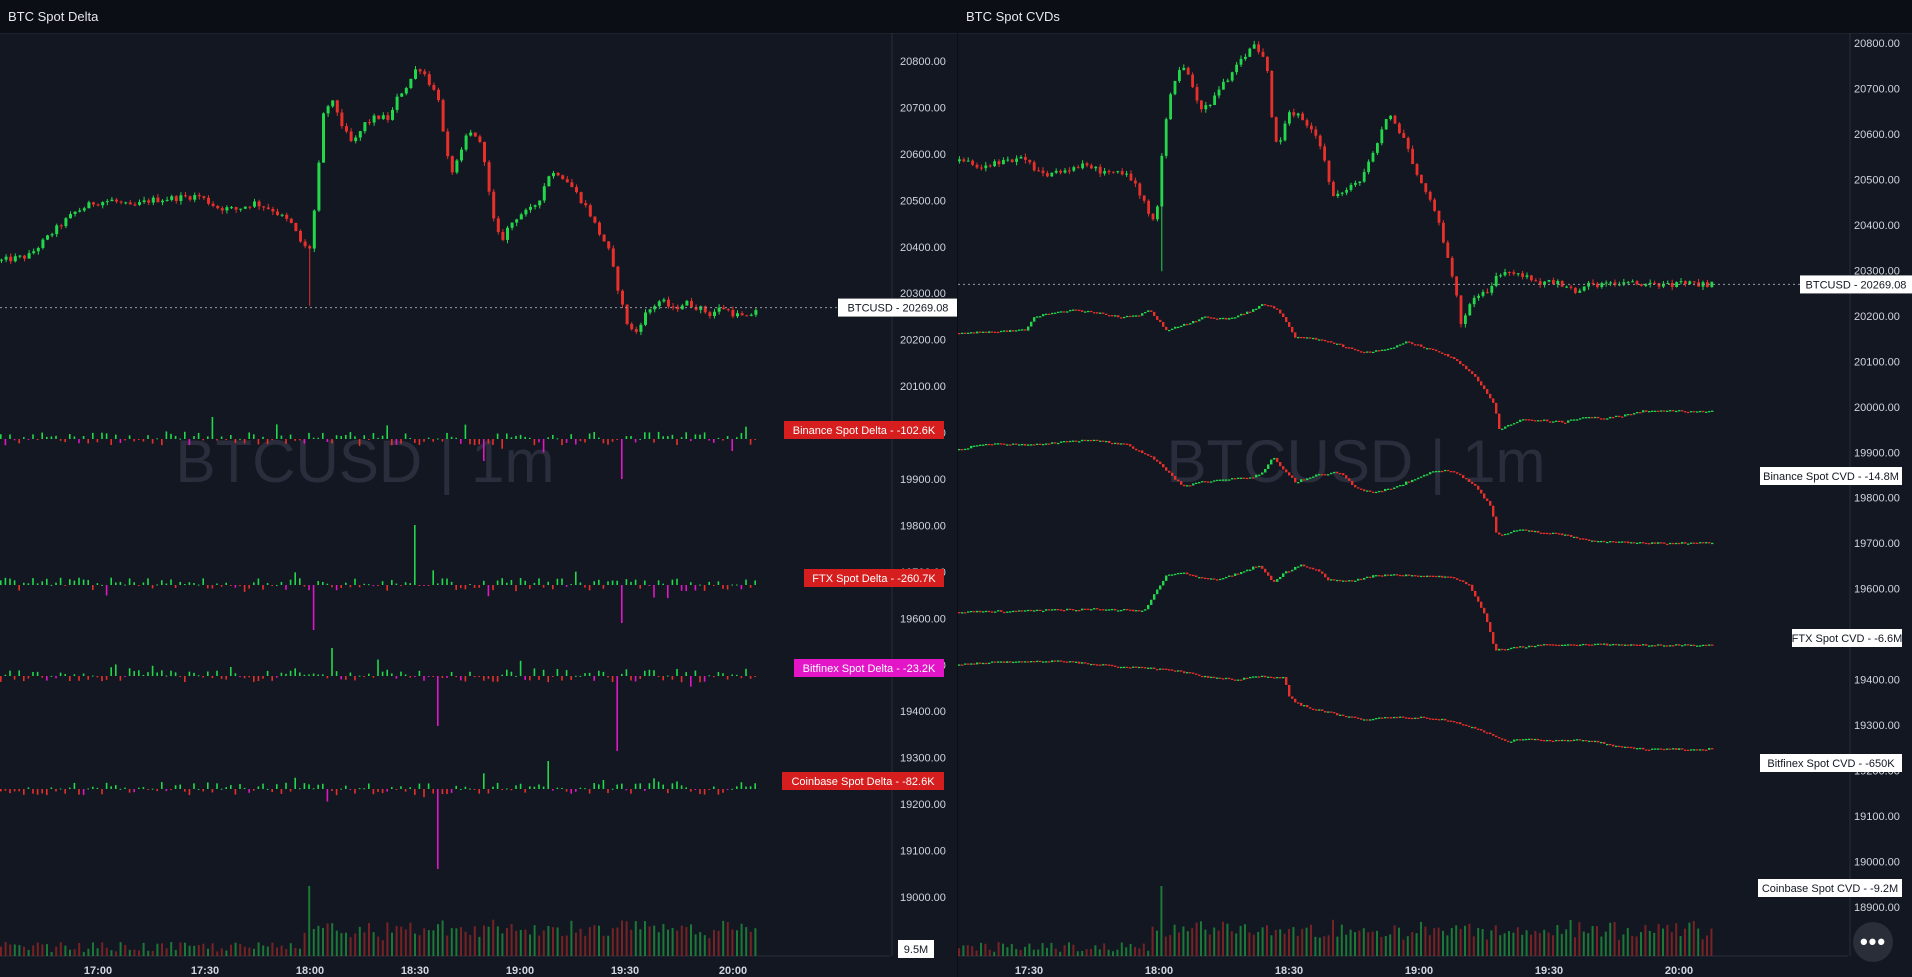 Image resolution: width=1912 pixels, height=977 pixels. What do you see at coordinates (1830, 888) in the screenshot?
I see `right-cvd-label-bg` at bounding box center [1830, 888].